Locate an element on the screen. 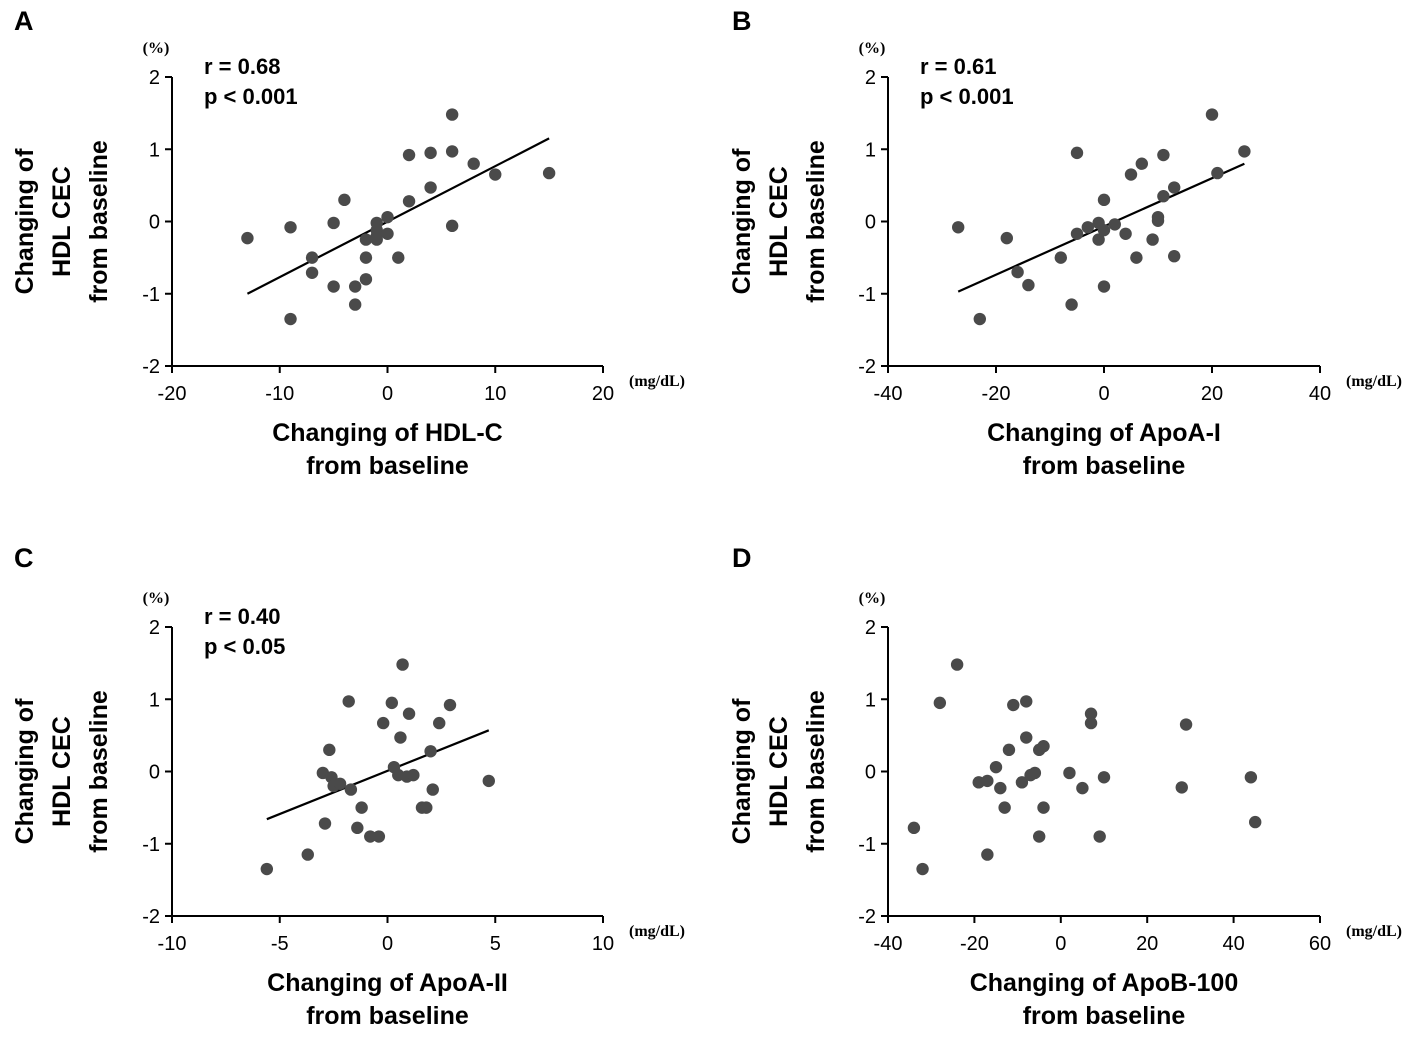 This screenshot has width=1417, height=1045. panel-c-x-tick-label: 0 is located at coordinates (387, 944).